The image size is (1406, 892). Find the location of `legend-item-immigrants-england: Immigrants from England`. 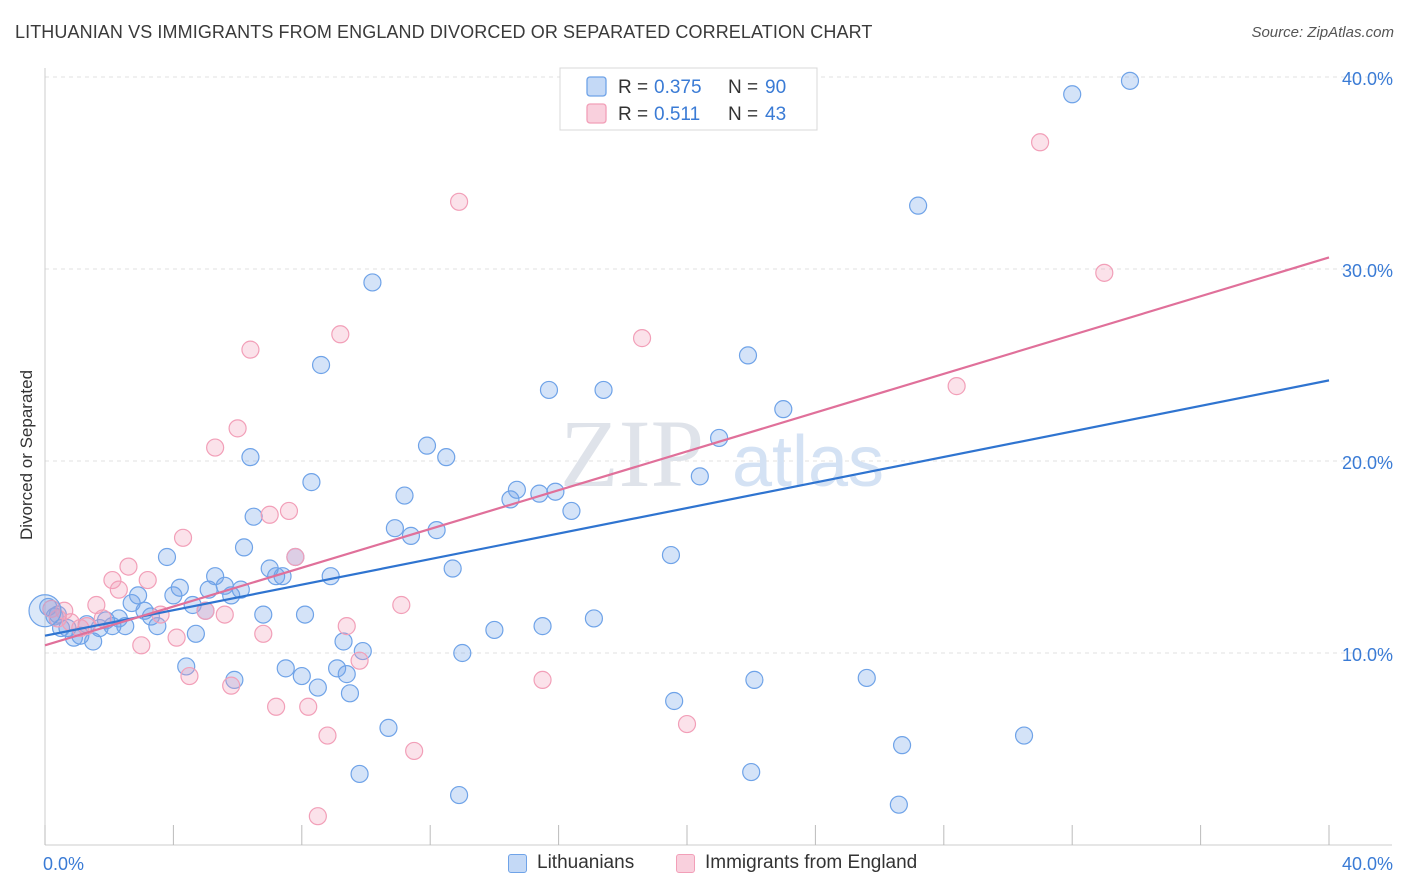

legend-item-immigrants-england: Immigrants from England is located at coordinates (796, 863).